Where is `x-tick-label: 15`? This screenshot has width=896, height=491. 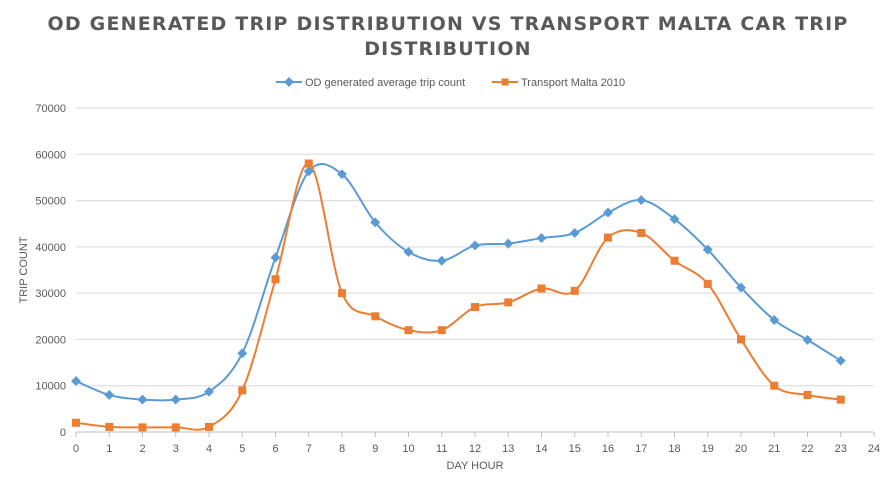 x-tick-label: 15 is located at coordinates (575, 449).